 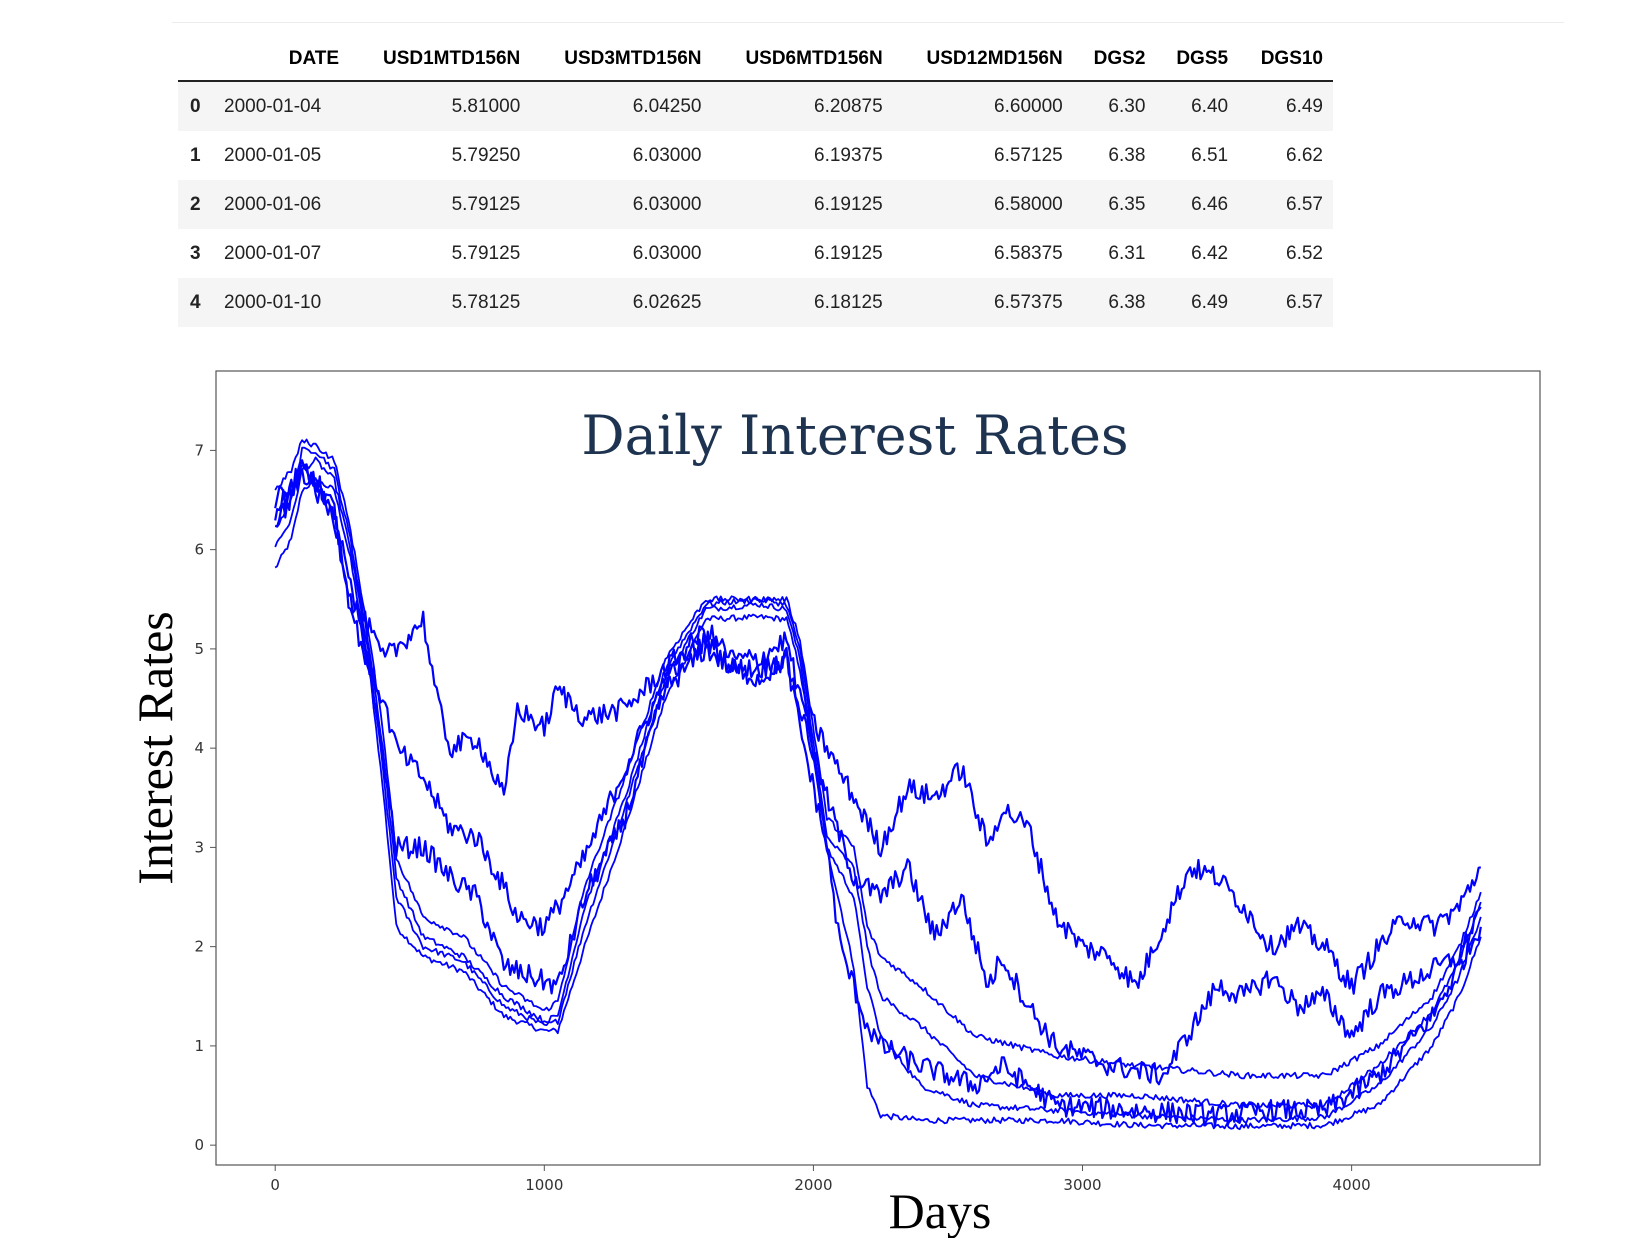 I want to click on x-tick-label: 4000, so click(x=1352, y=1185).